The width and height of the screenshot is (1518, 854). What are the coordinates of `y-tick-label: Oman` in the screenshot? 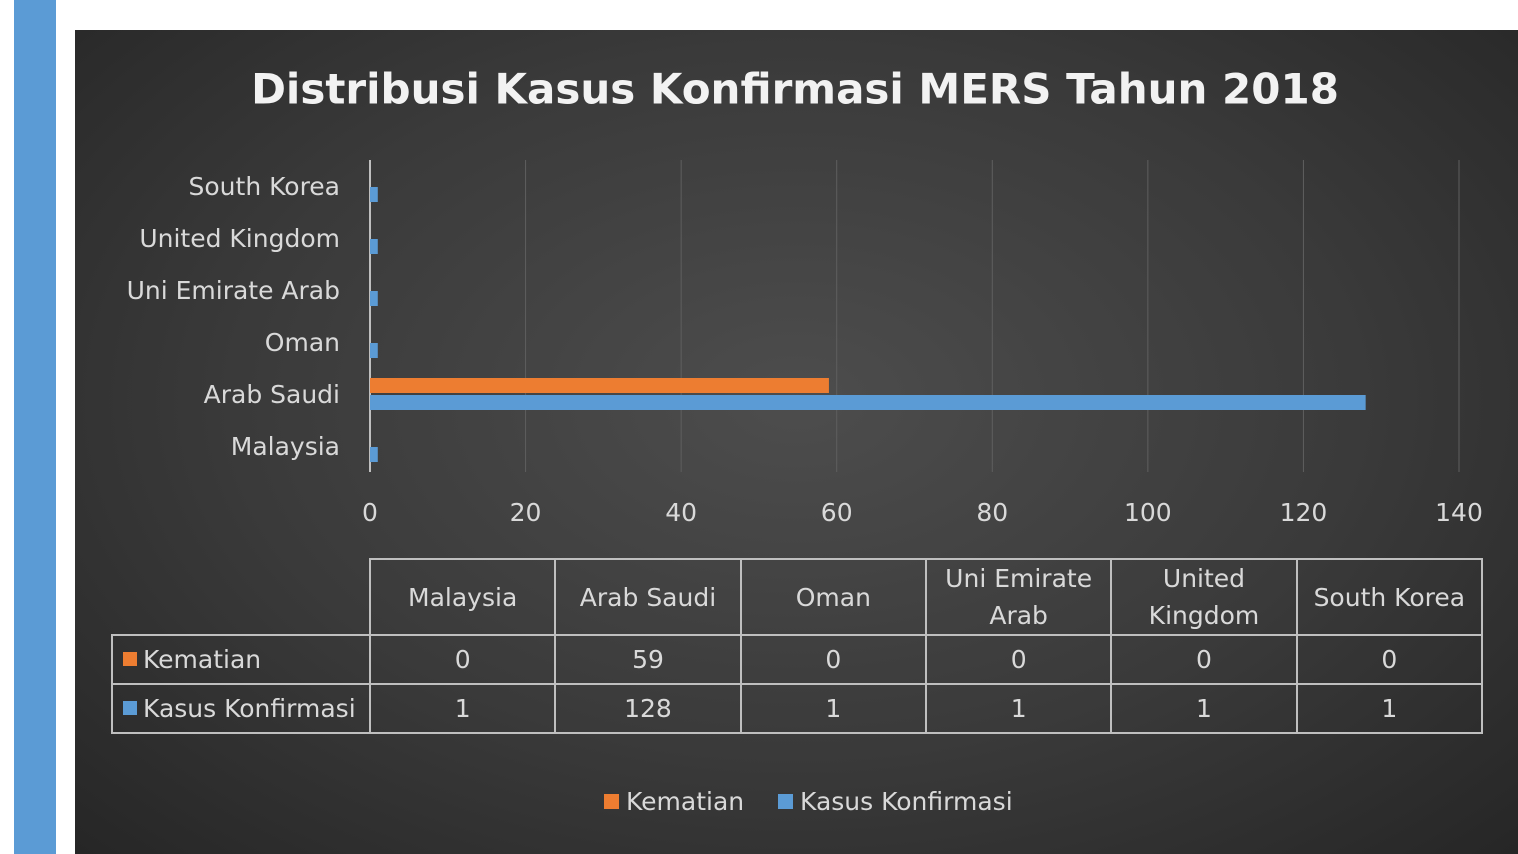 It's located at (302, 342).